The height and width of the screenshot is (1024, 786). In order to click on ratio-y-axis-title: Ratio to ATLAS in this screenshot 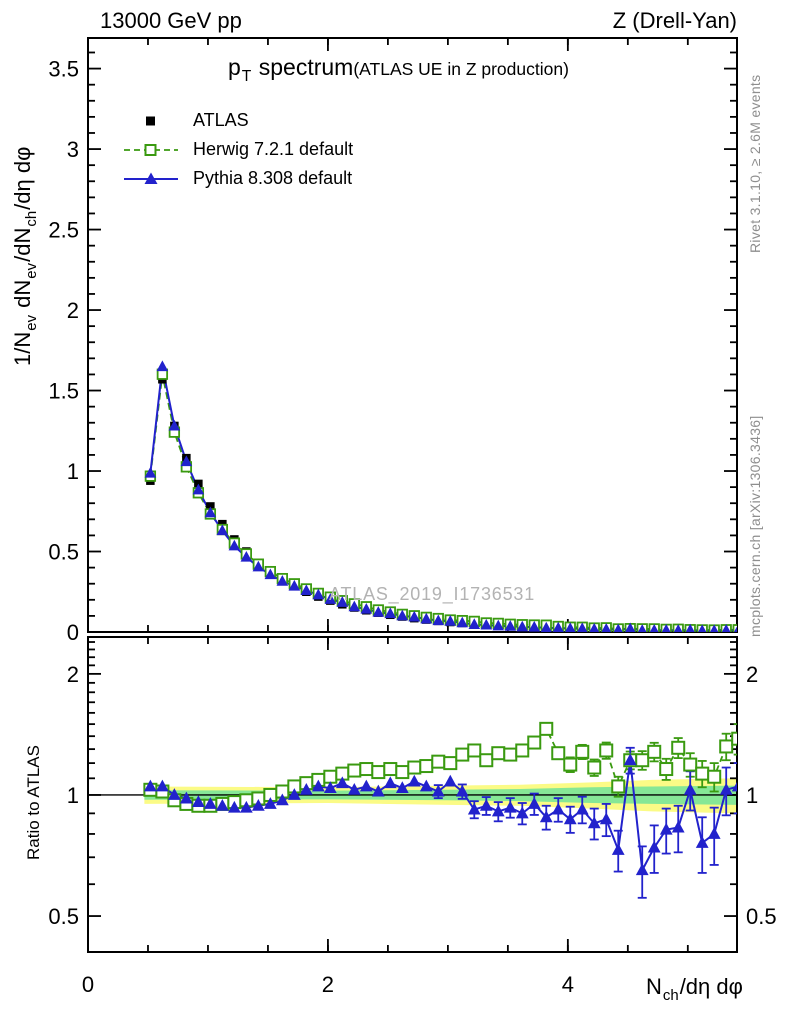, I will do `click(33, 802)`.